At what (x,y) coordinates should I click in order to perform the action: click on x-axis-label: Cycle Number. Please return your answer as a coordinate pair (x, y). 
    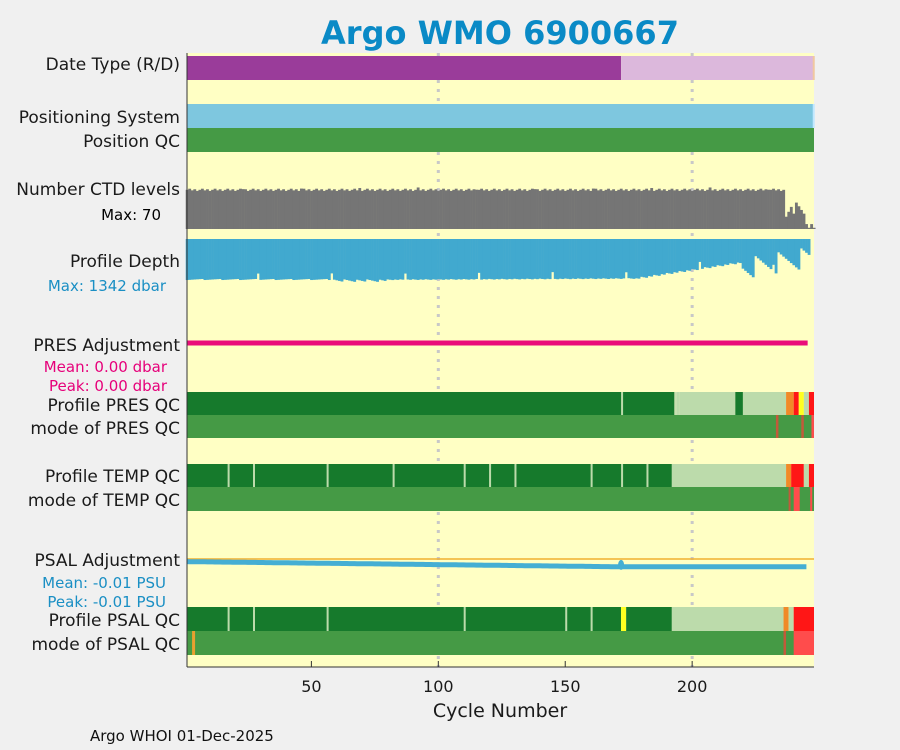
    Looking at the image, I should click on (500, 711).